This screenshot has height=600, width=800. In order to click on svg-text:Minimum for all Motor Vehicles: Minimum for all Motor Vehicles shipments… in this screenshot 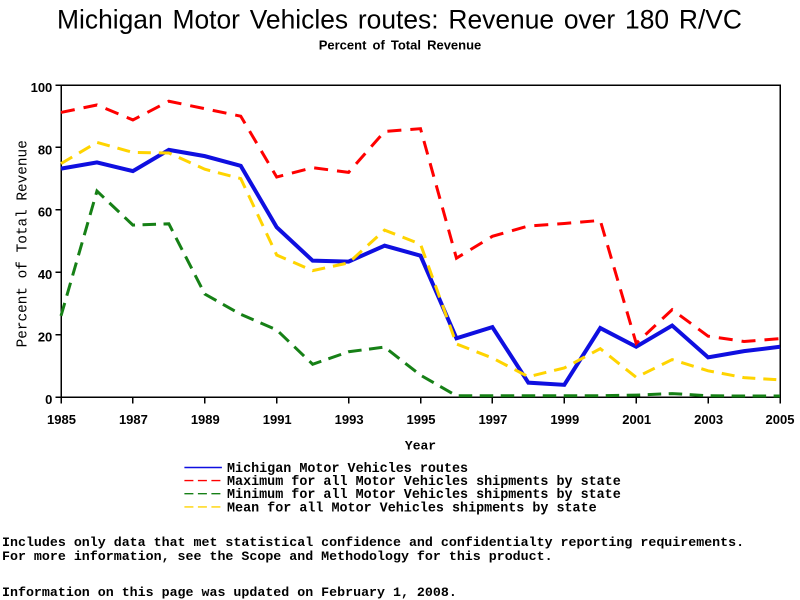, I will do `click(424, 495)`.